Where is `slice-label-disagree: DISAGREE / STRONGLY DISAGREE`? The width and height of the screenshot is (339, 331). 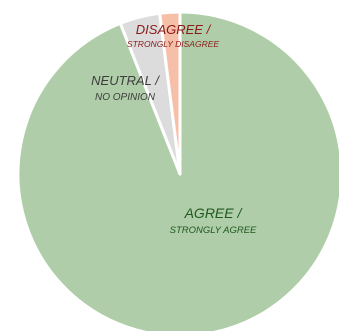
slice-label-disagree: DISAGREE / STRONGLY DISAGREE is located at coordinates (173, 35).